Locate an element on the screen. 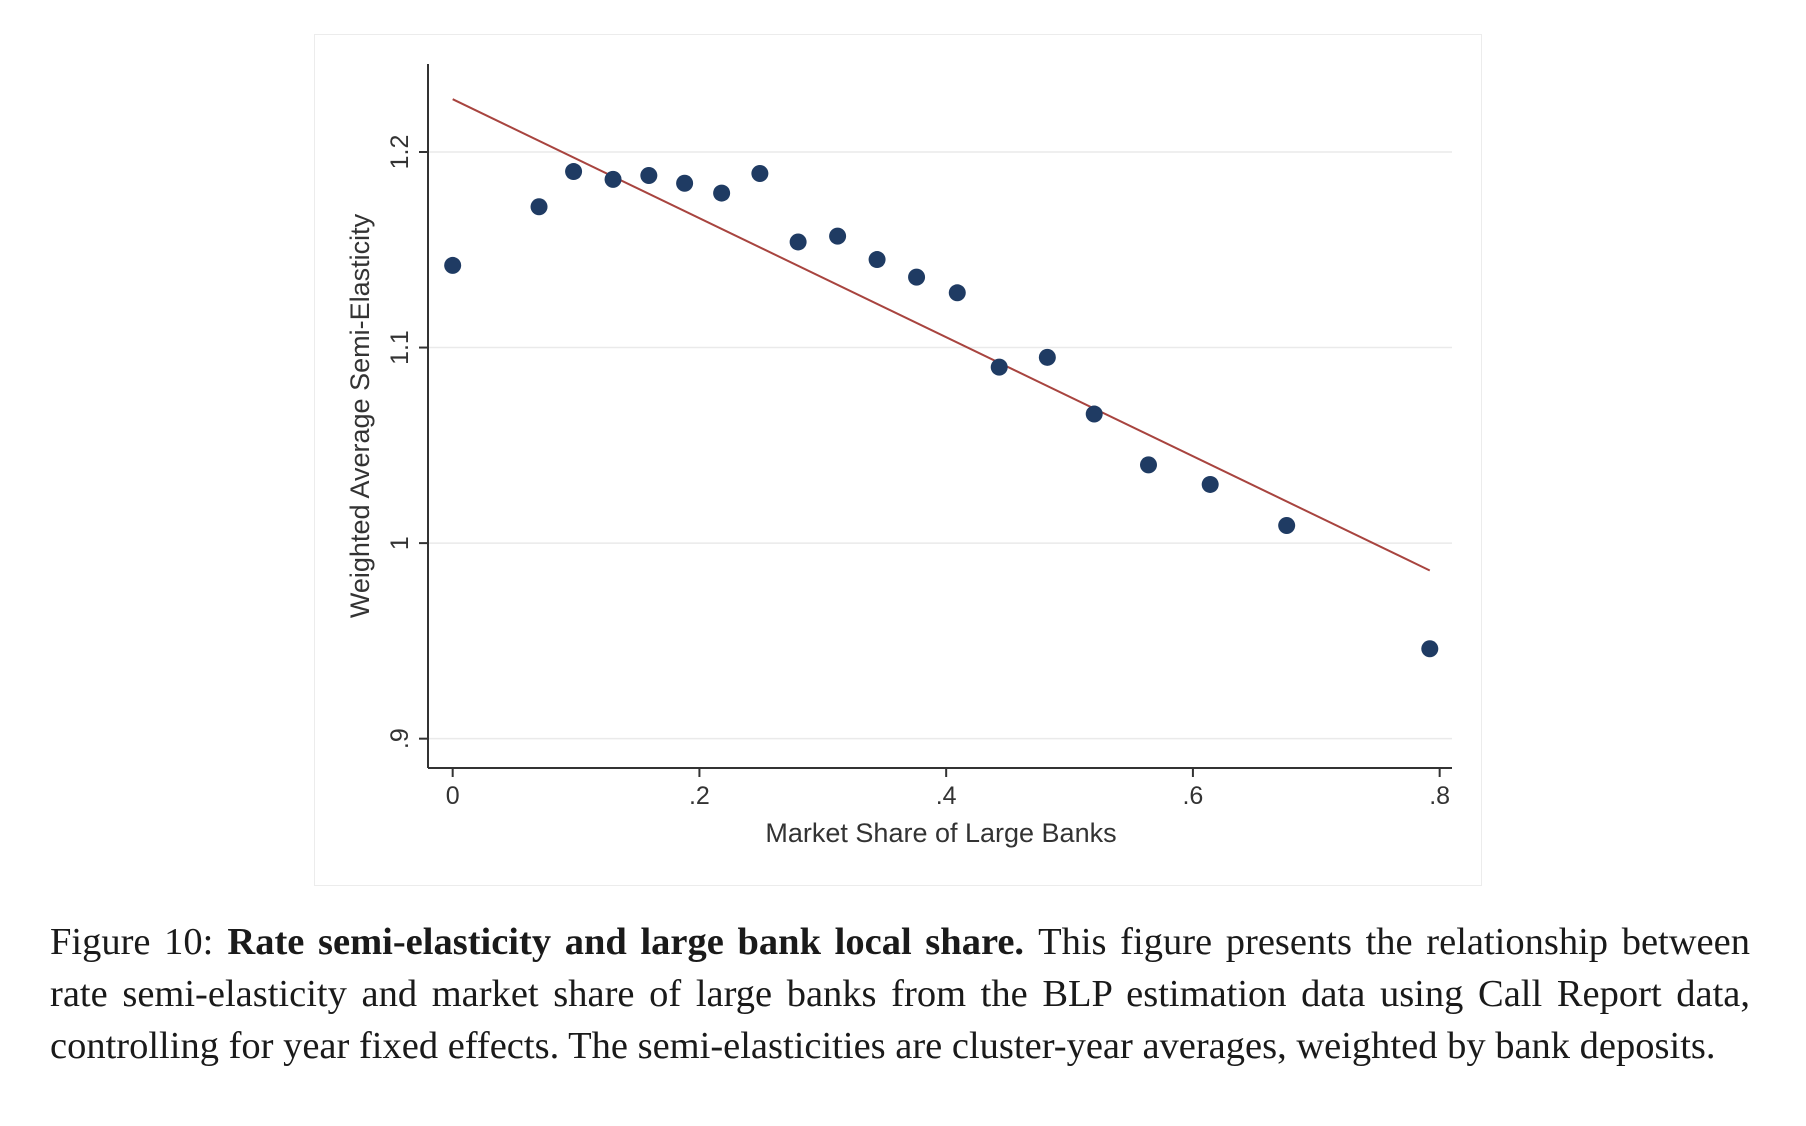 This screenshot has width=1806, height=1126. x-tick-label-1: .2 is located at coordinates (699, 796).